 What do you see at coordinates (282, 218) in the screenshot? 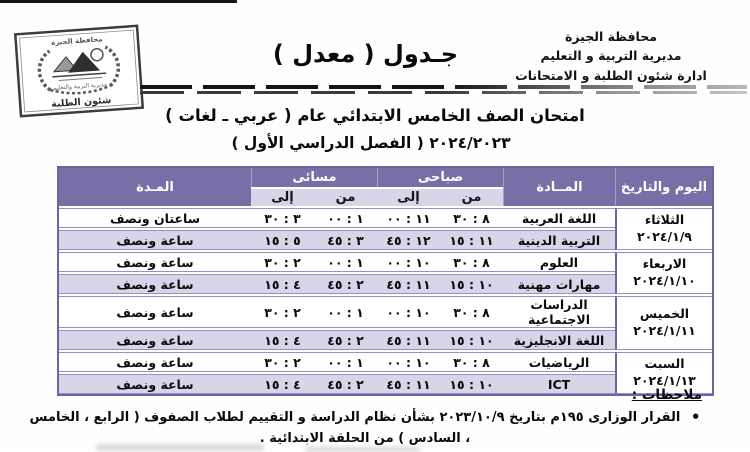
I see `evening-to-cell: ٣ : ٣٠` at bounding box center [282, 218].